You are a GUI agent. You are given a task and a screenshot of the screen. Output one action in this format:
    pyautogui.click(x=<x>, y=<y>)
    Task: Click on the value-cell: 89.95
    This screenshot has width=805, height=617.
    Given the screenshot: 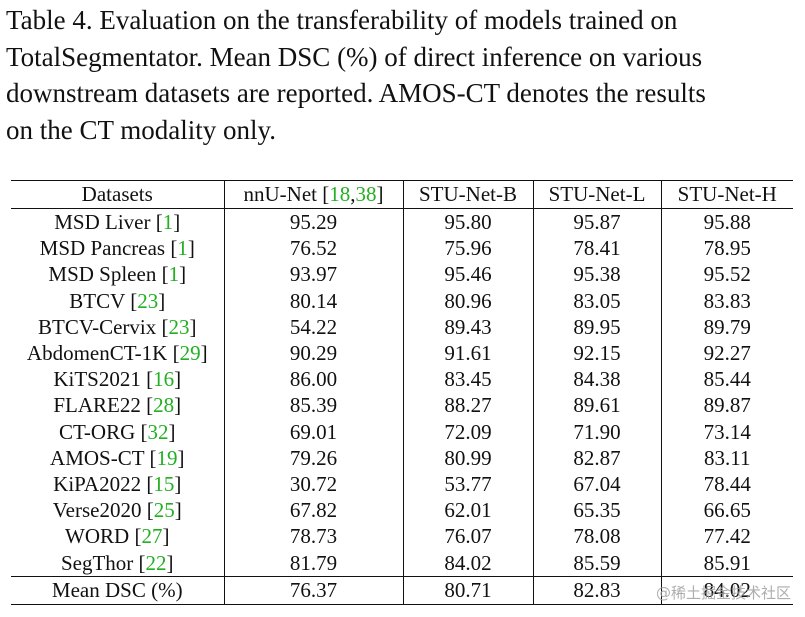 What is the action you would take?
    pyautogui.click(x=596, y=327)
    